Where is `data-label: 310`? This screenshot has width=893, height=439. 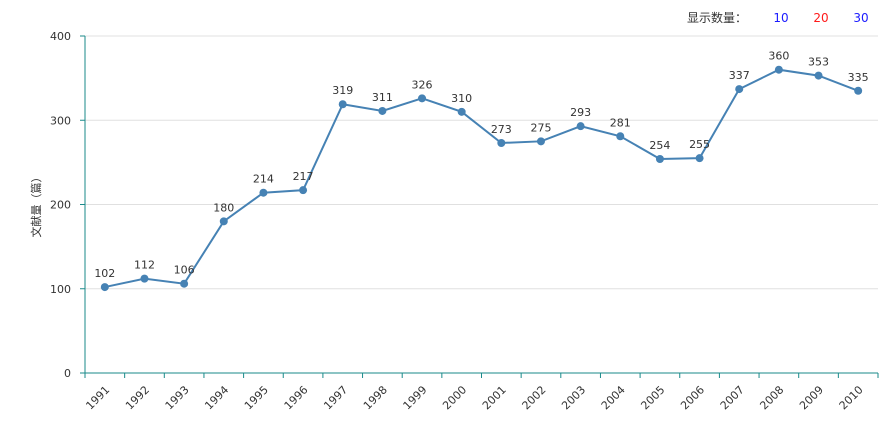 data-label: 310 is located at coordinates (461, 98).